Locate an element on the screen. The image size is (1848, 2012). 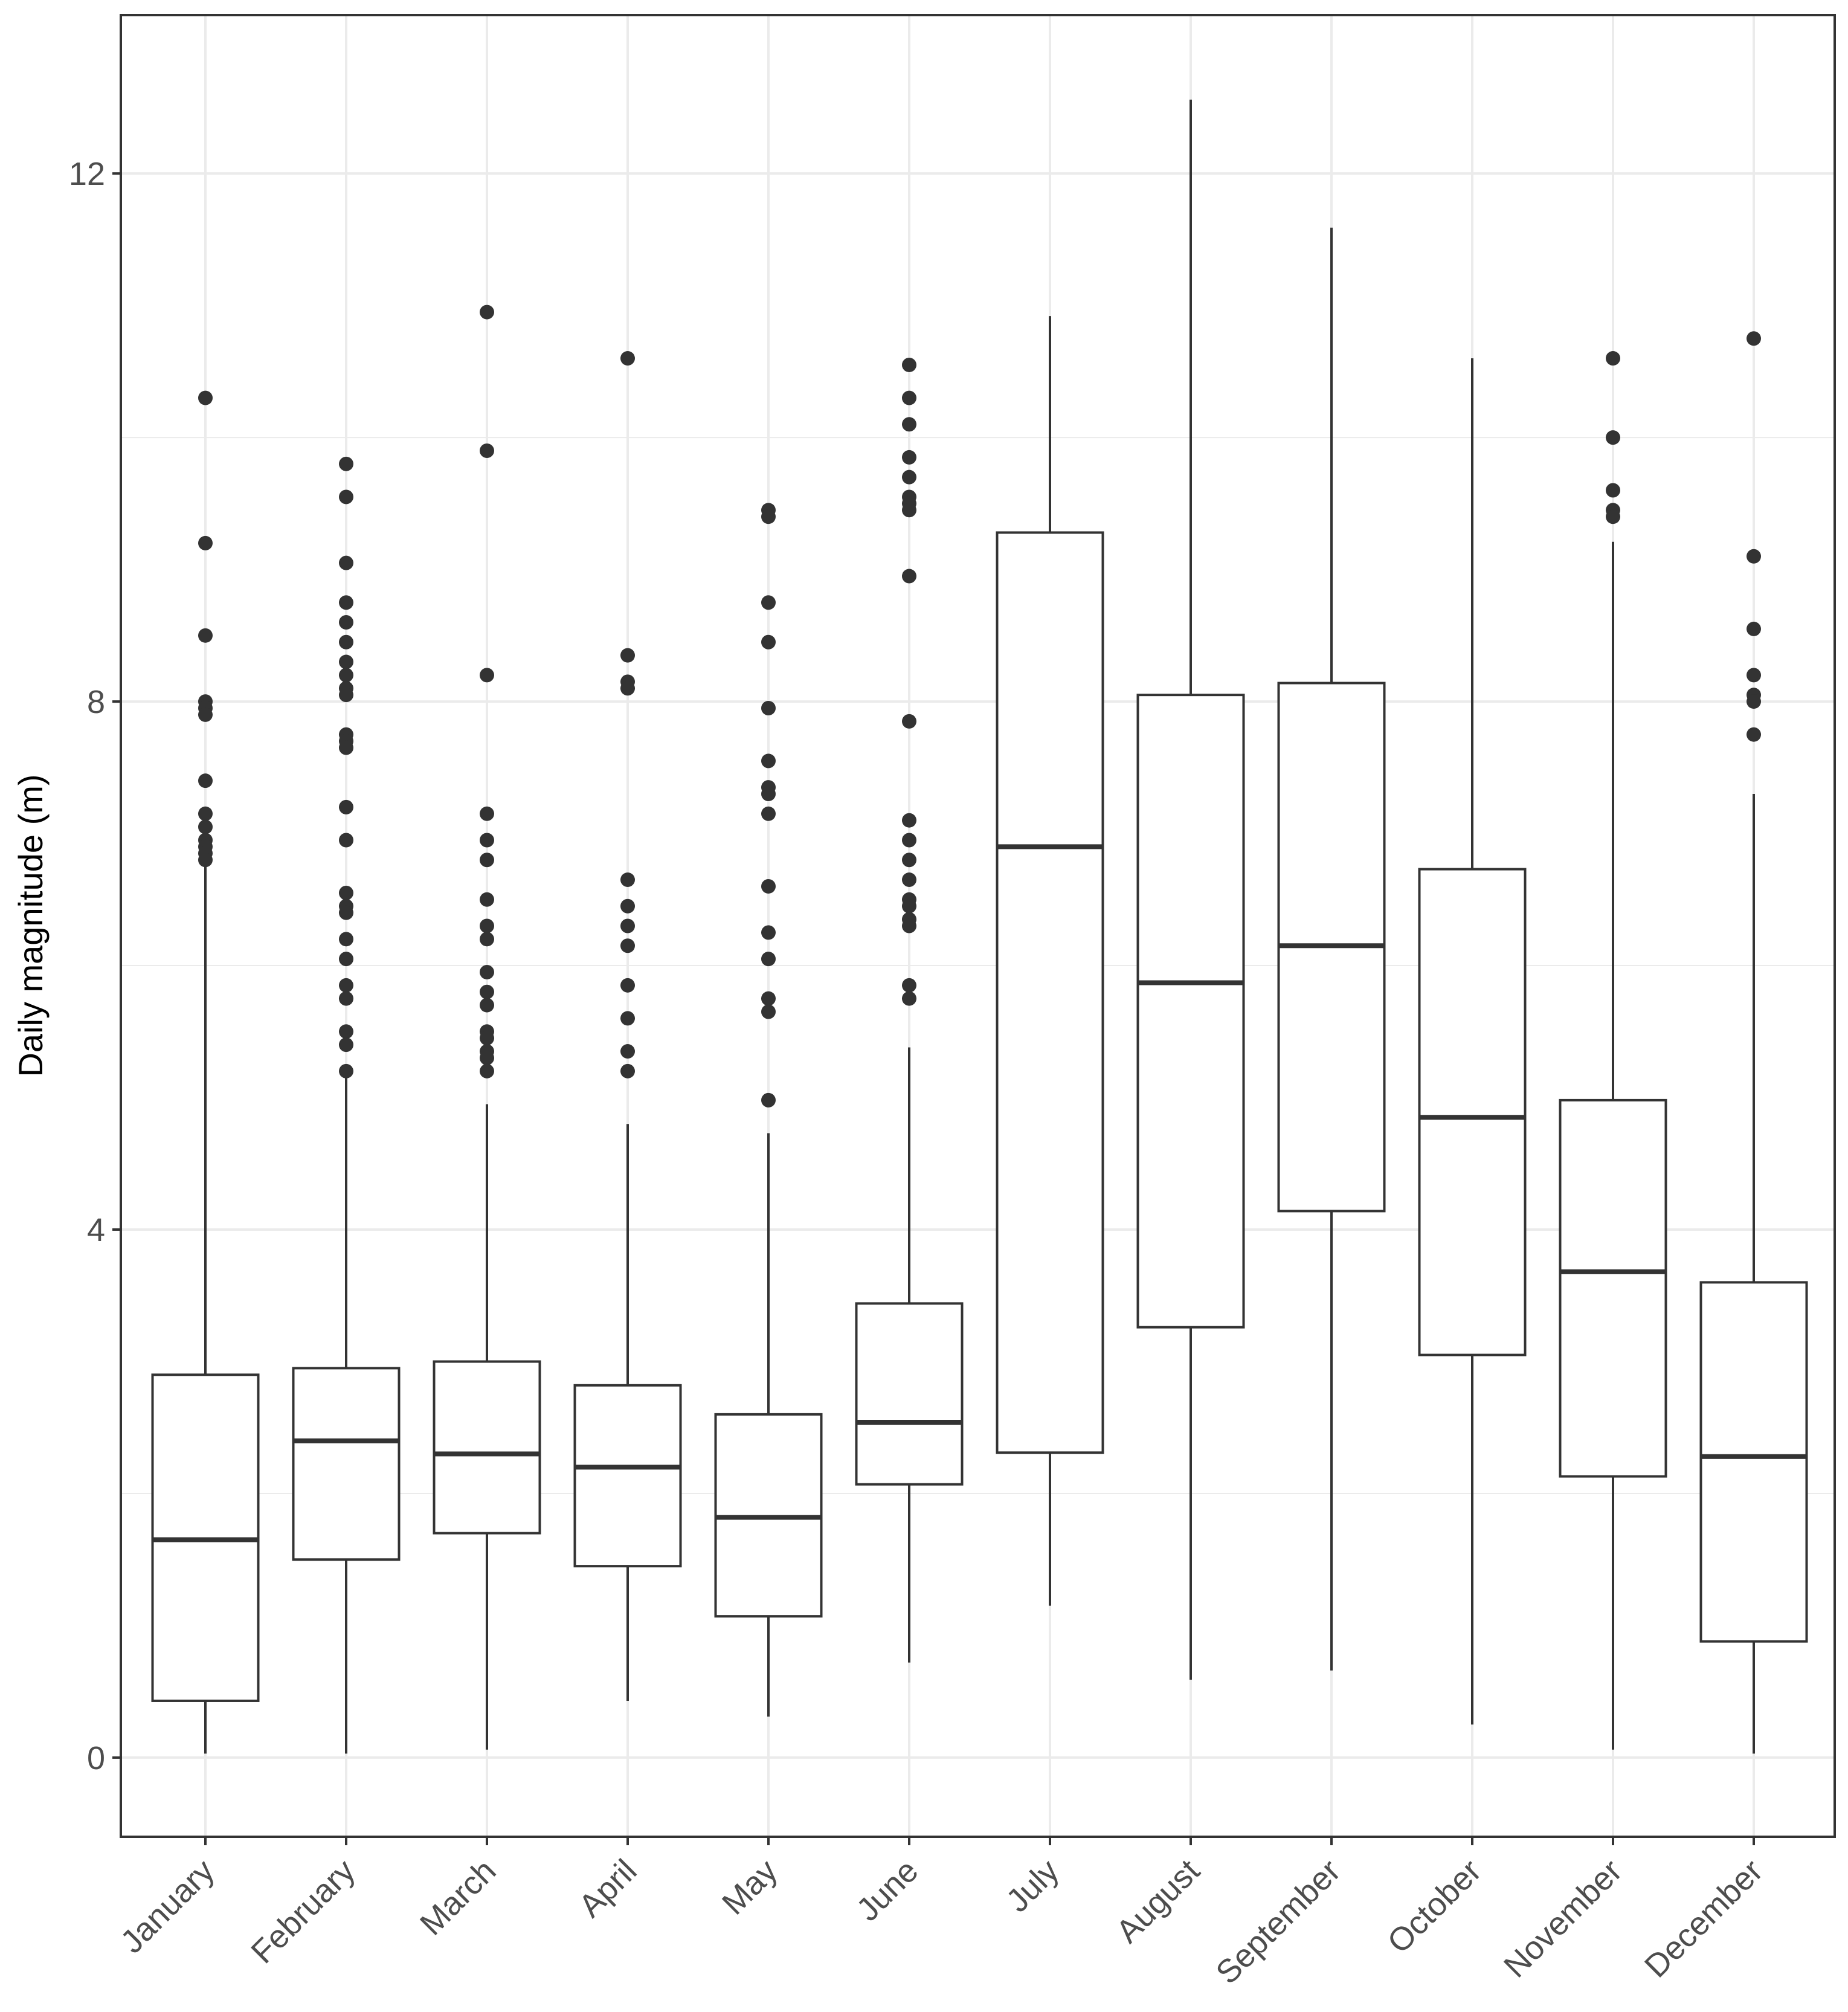
x-tick-label: July is located at coordinates (1032, 1885).